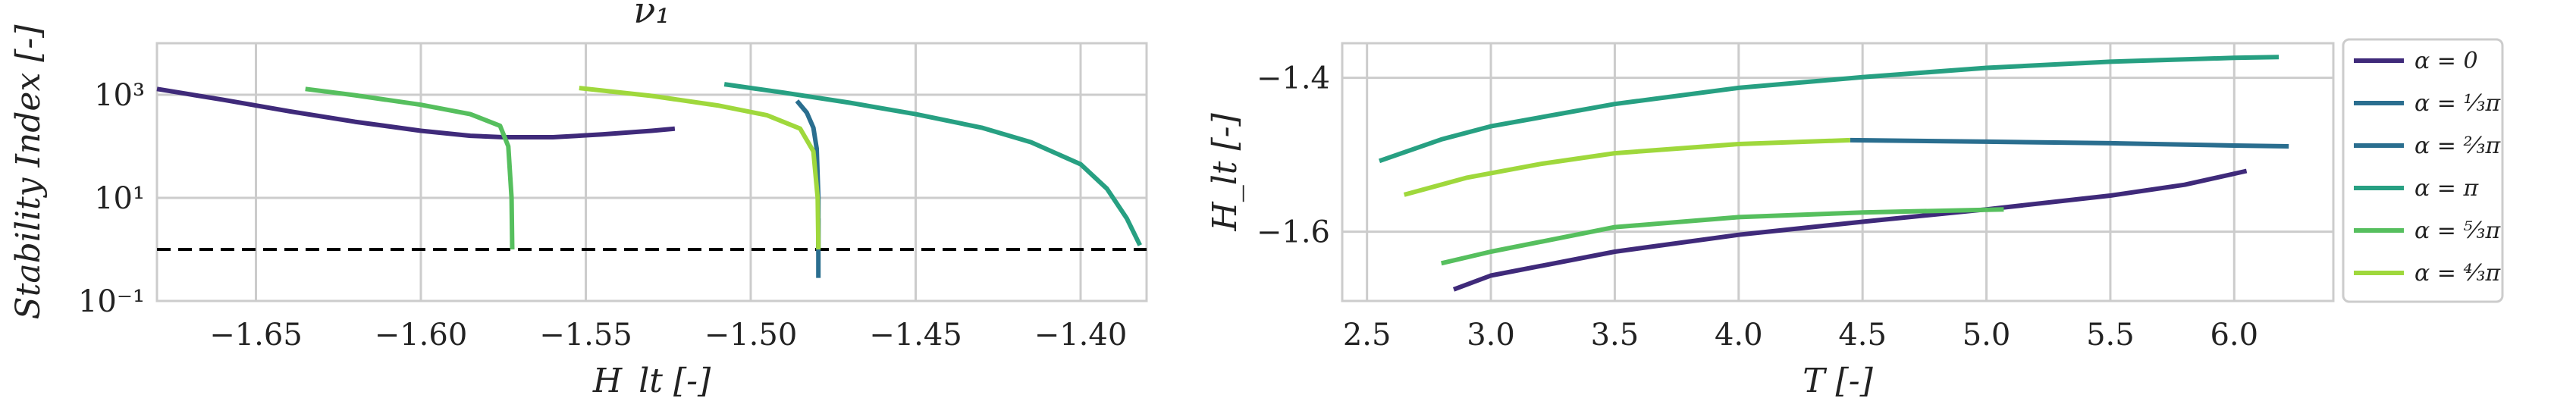  Describe the element at coordinates (2458, 231) in the screenshot. I see `legend-entry-label: α = ⁵⁄₃π` at that location.